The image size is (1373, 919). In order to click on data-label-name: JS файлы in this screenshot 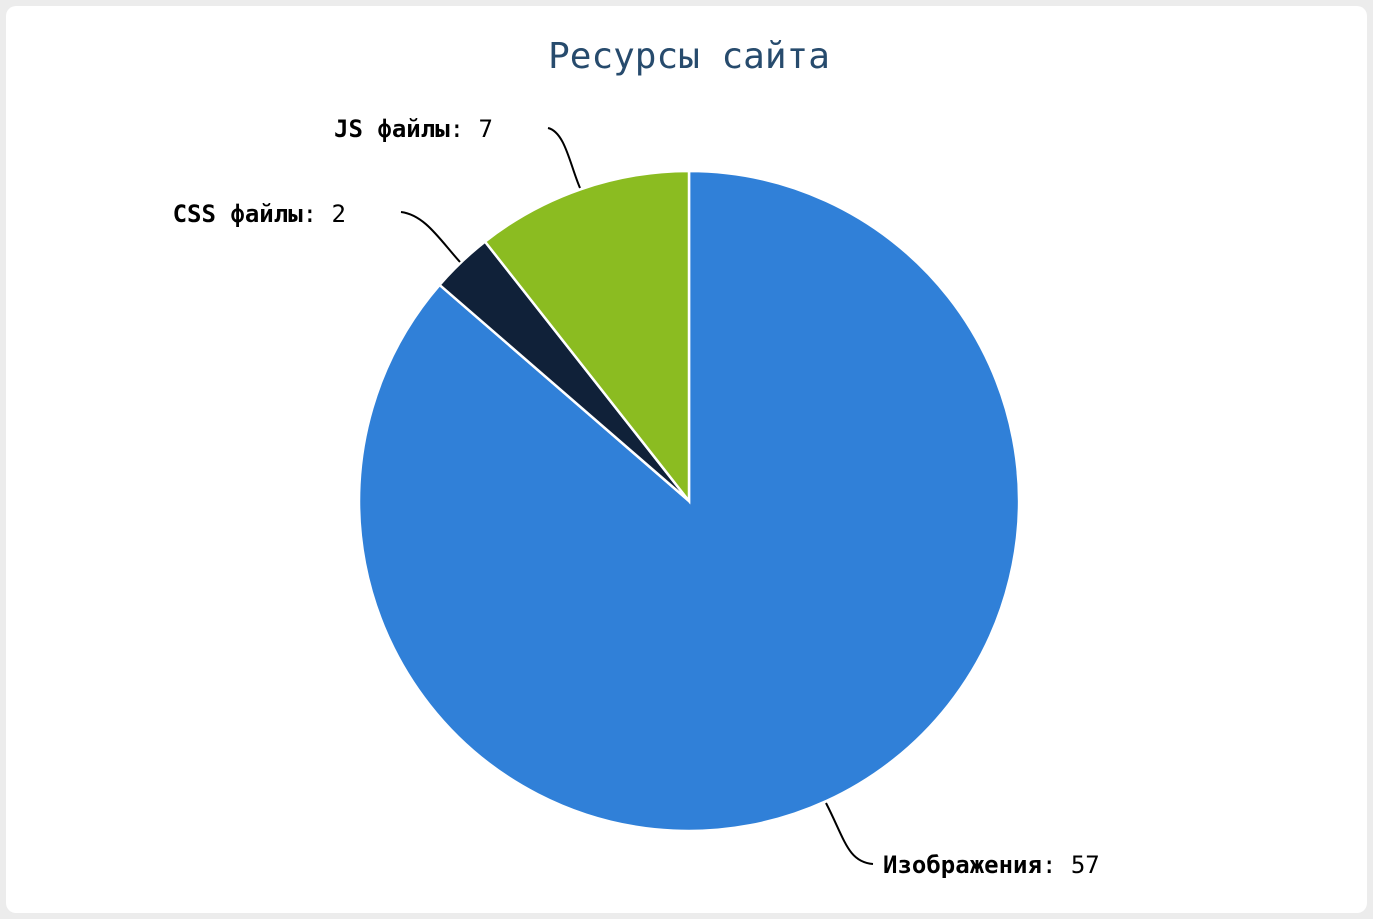, I will do `click(392, 129)`.